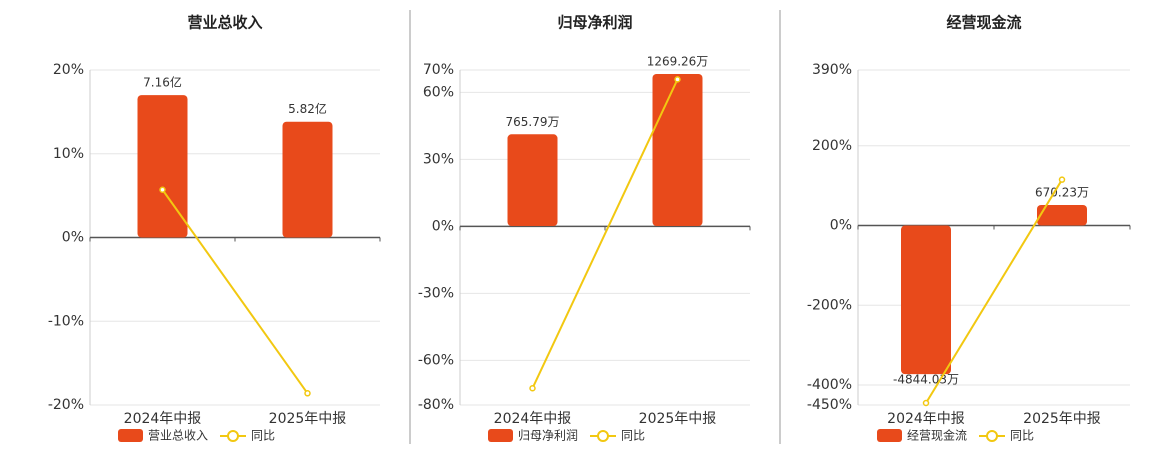  Describe the element at coordinates (162, 82) in the screenshot. I see `data-label: 7.16亿` at that location.